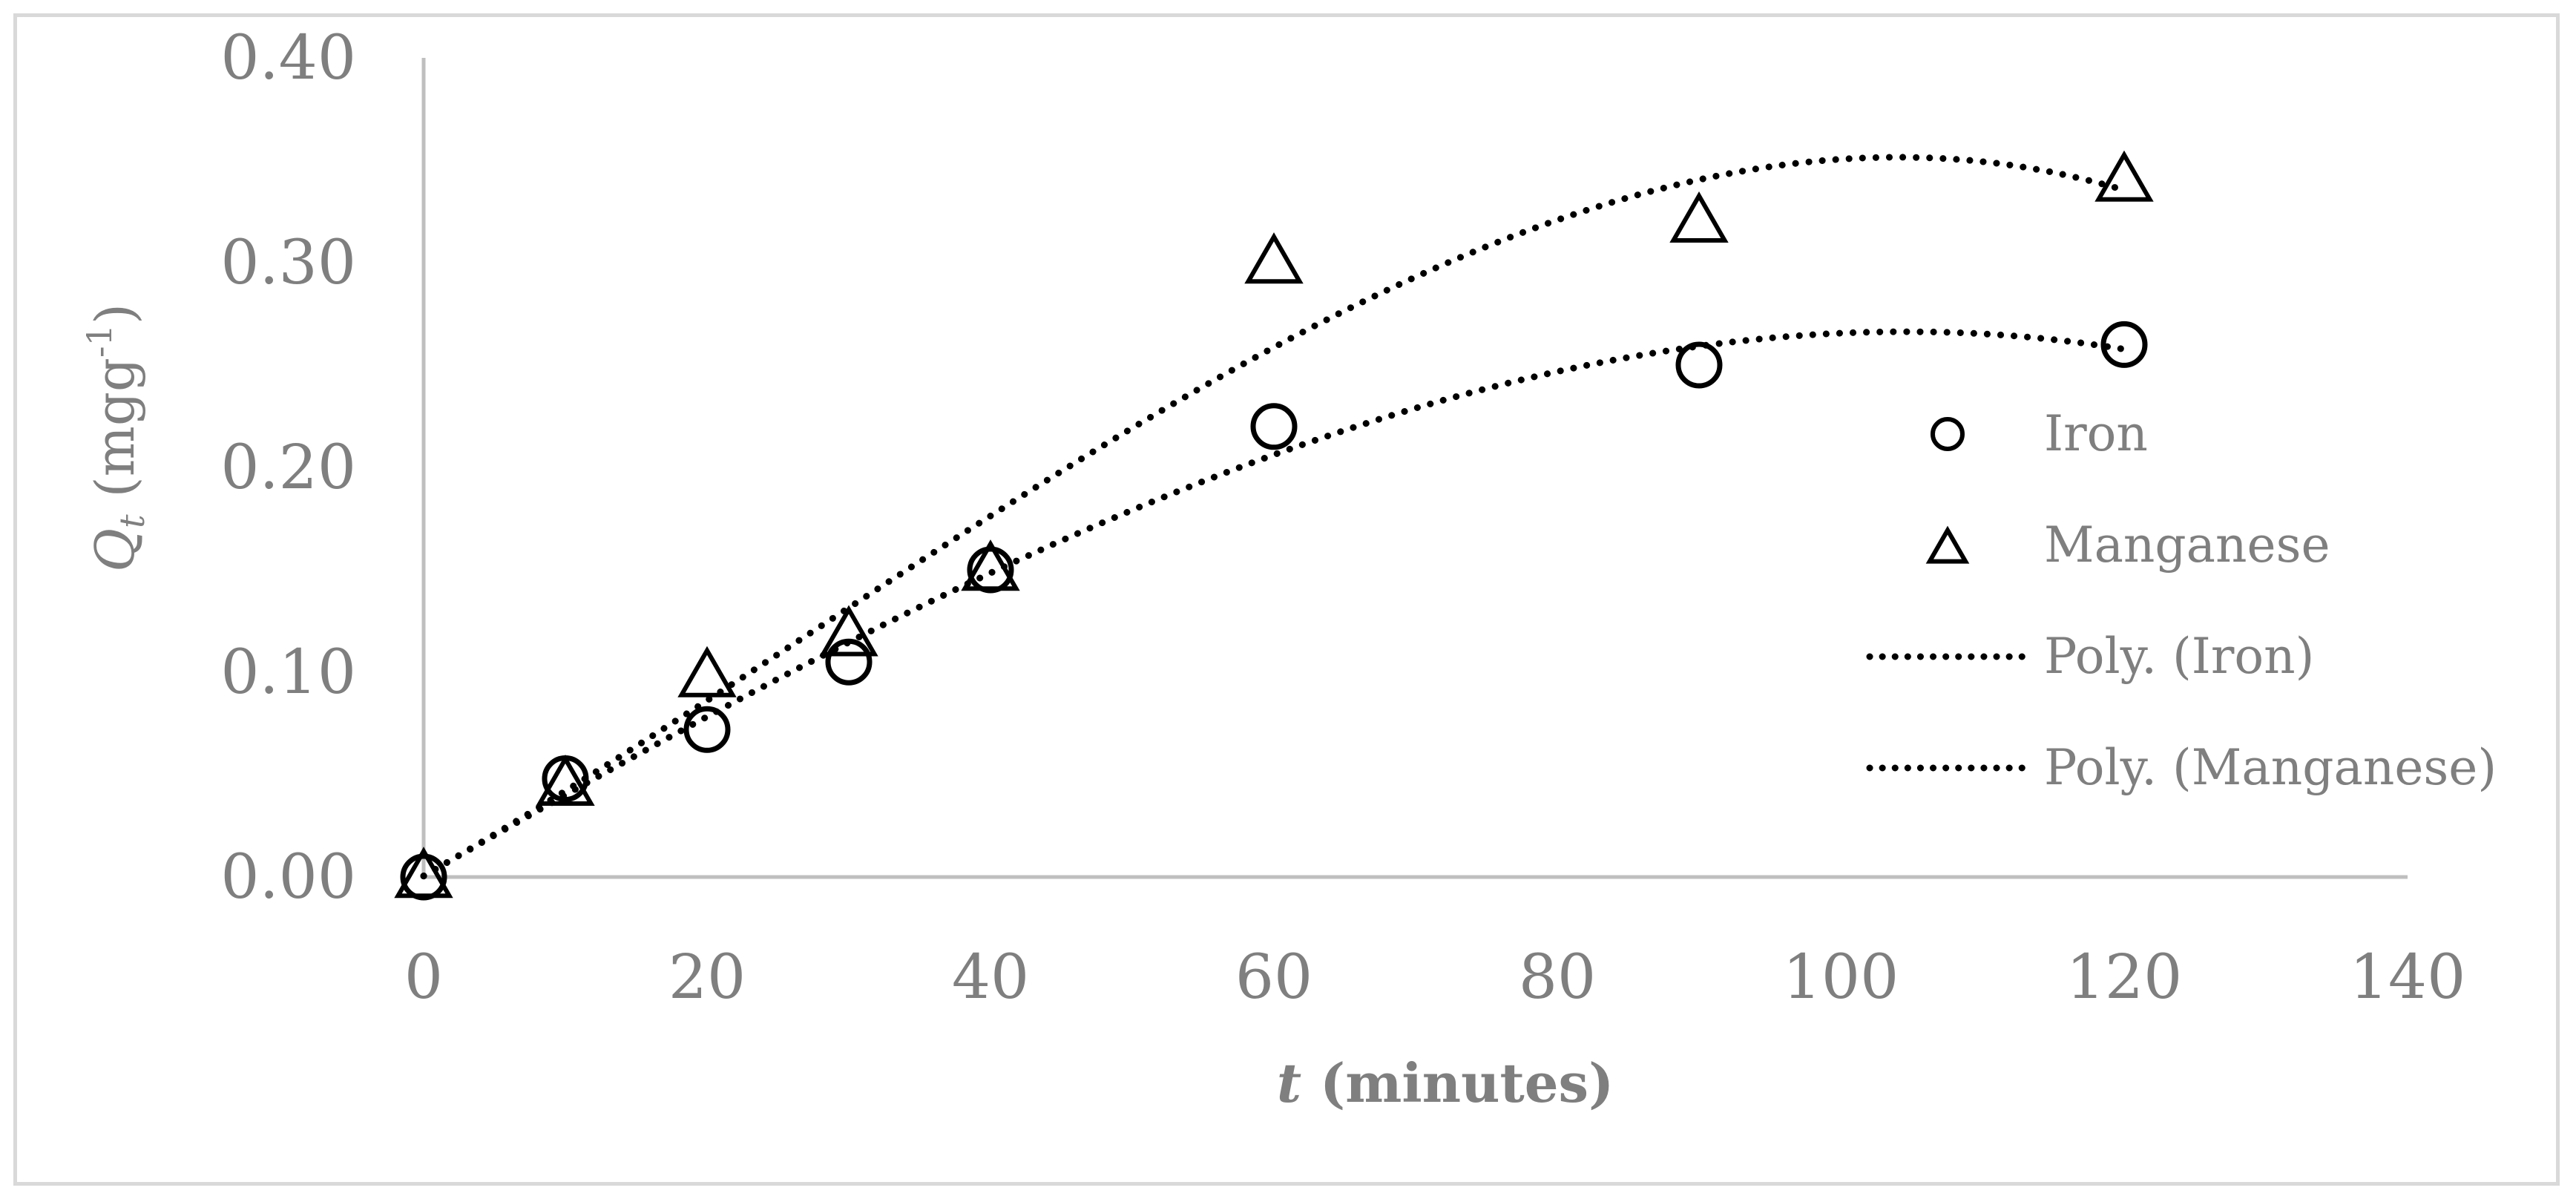  What do you see at coordinates (2179, 656) in the screenshot?
I see `legend-label: Poly. (Iron)` at bounding box center [2179, 656].